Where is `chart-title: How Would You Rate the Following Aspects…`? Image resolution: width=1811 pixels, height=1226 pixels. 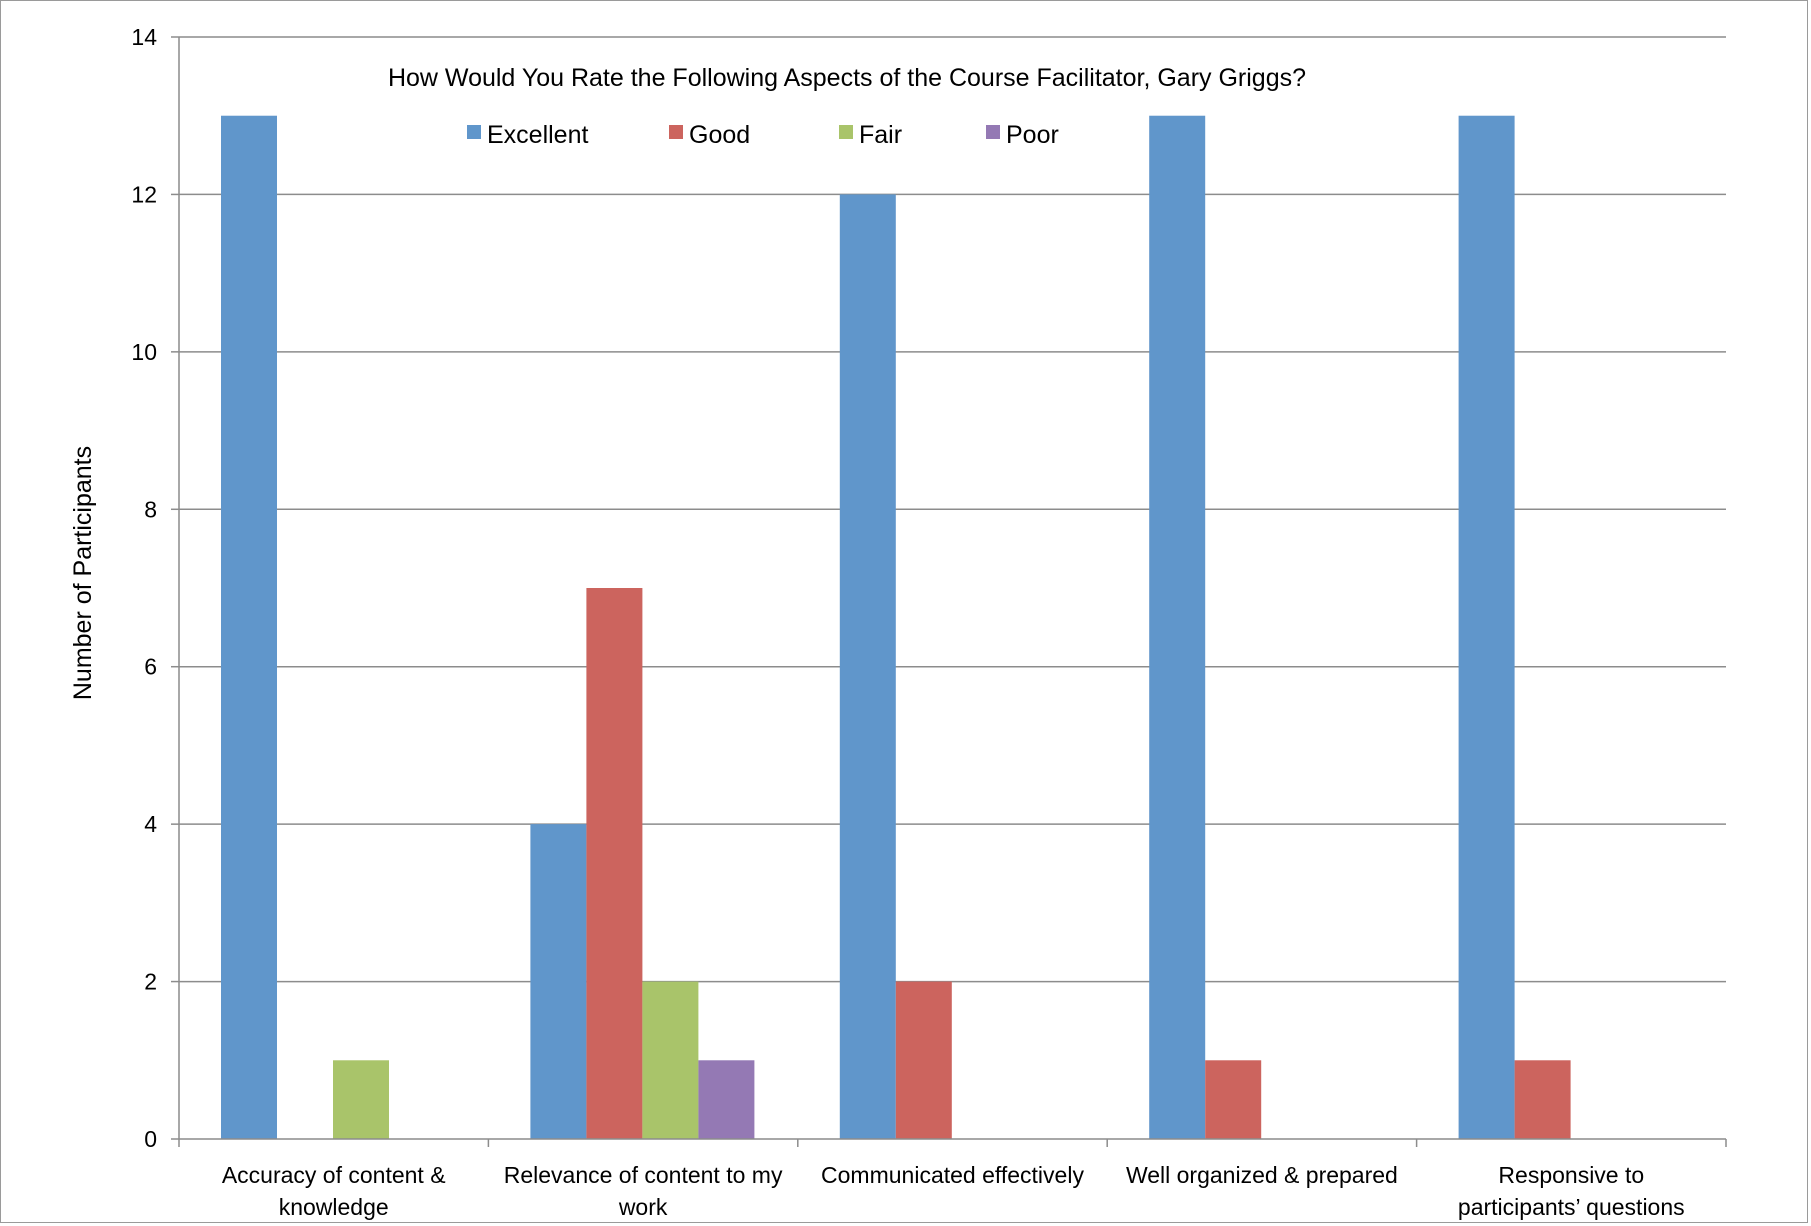 chart-title: How Would You Rate the Following Aspects… is located at coordinates (847, 78).